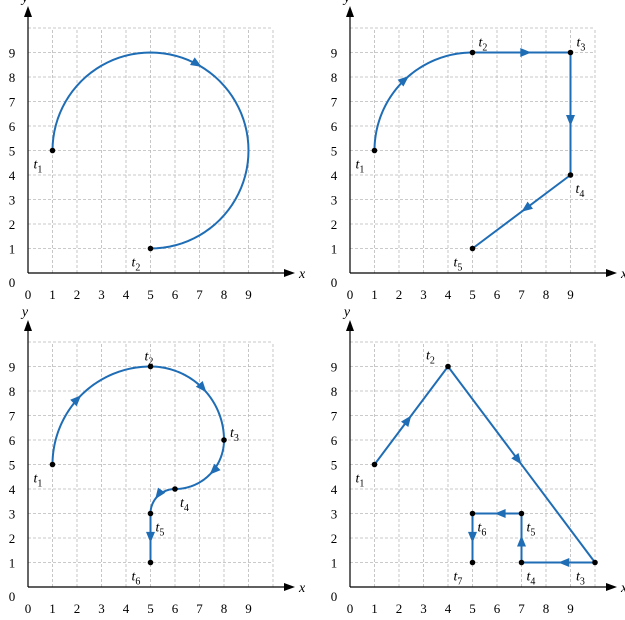 This screenshot has height=620, width=625. I want to click on point-label-t7: t7, so click(458, 579).